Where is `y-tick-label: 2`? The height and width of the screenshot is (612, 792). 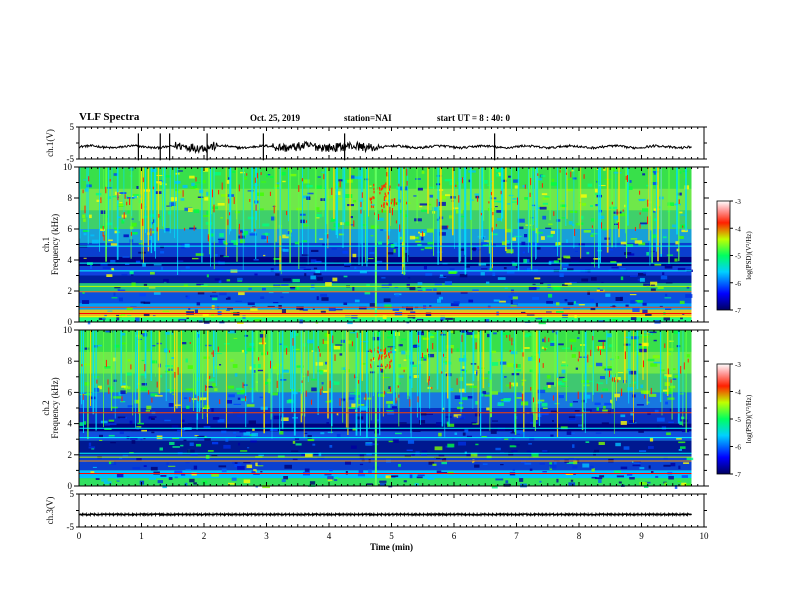 y-tick-label: 2 is located at coordinates (70, 455).